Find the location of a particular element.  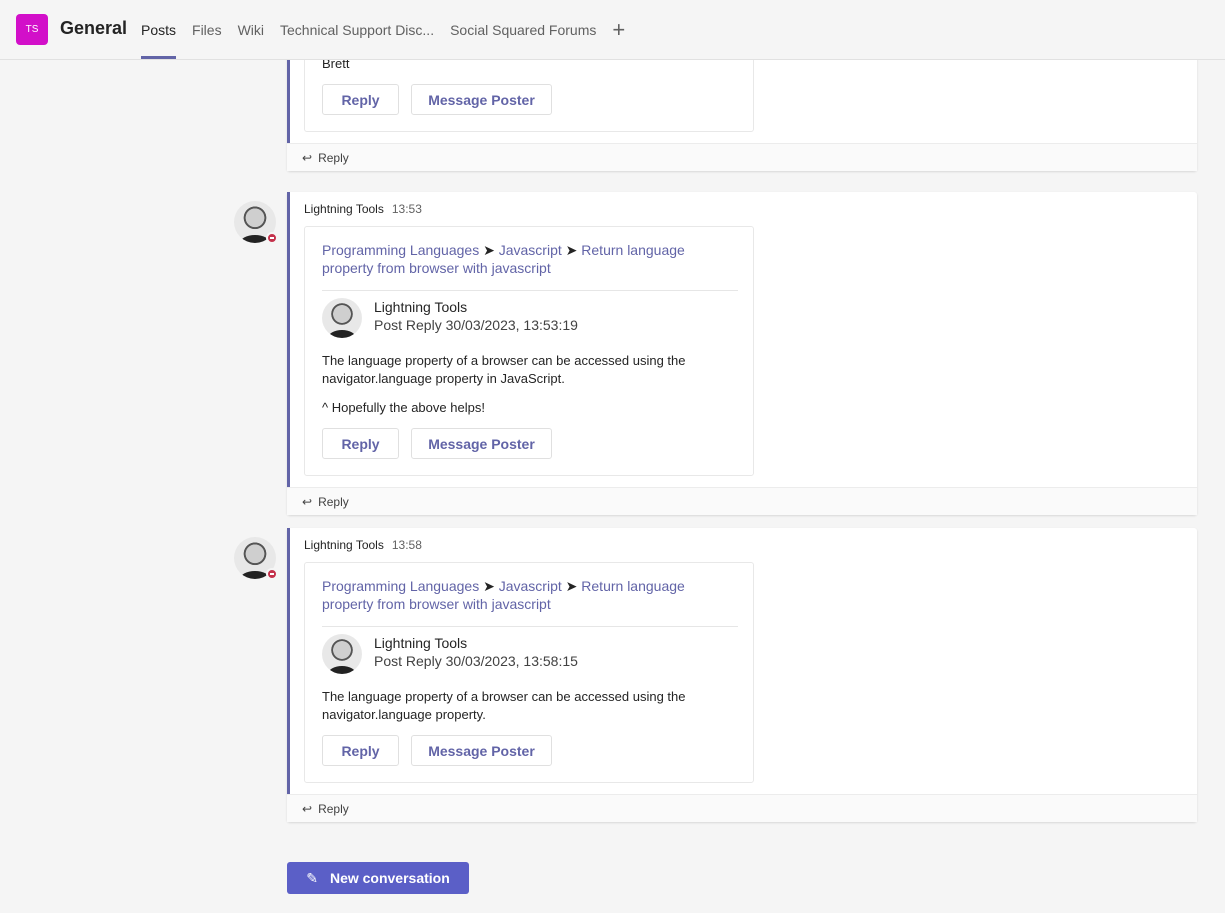

post-subtitle: Post Reply 30/03/2023, 13:53:19 is located at coordinates (476, 325).